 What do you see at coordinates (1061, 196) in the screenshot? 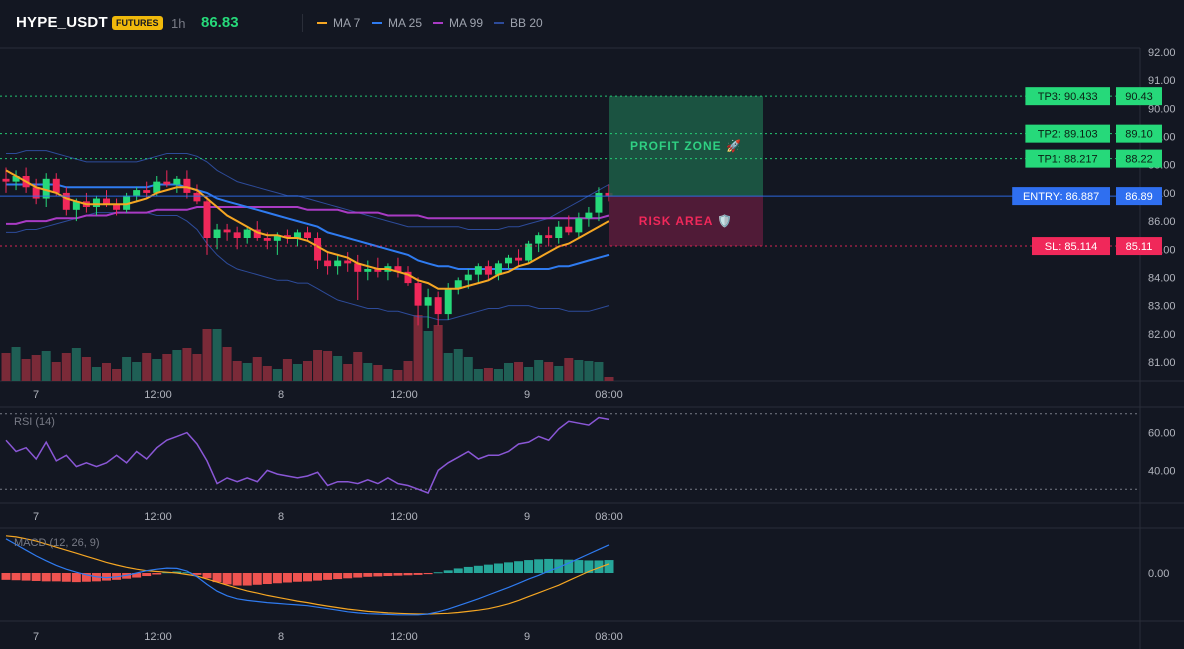
I see `entry-label-bg` at bounding box center [1061, 196].